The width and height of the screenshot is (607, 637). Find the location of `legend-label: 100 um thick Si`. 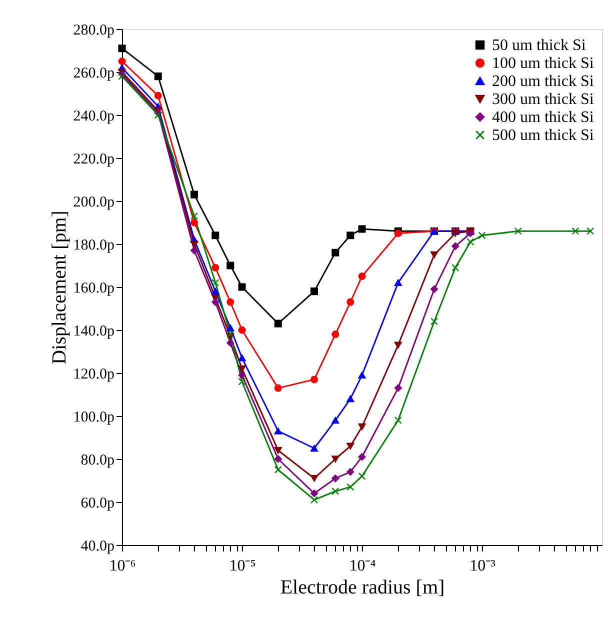

legend-label: 100 um thick Si is located at coordinates (543, 63).